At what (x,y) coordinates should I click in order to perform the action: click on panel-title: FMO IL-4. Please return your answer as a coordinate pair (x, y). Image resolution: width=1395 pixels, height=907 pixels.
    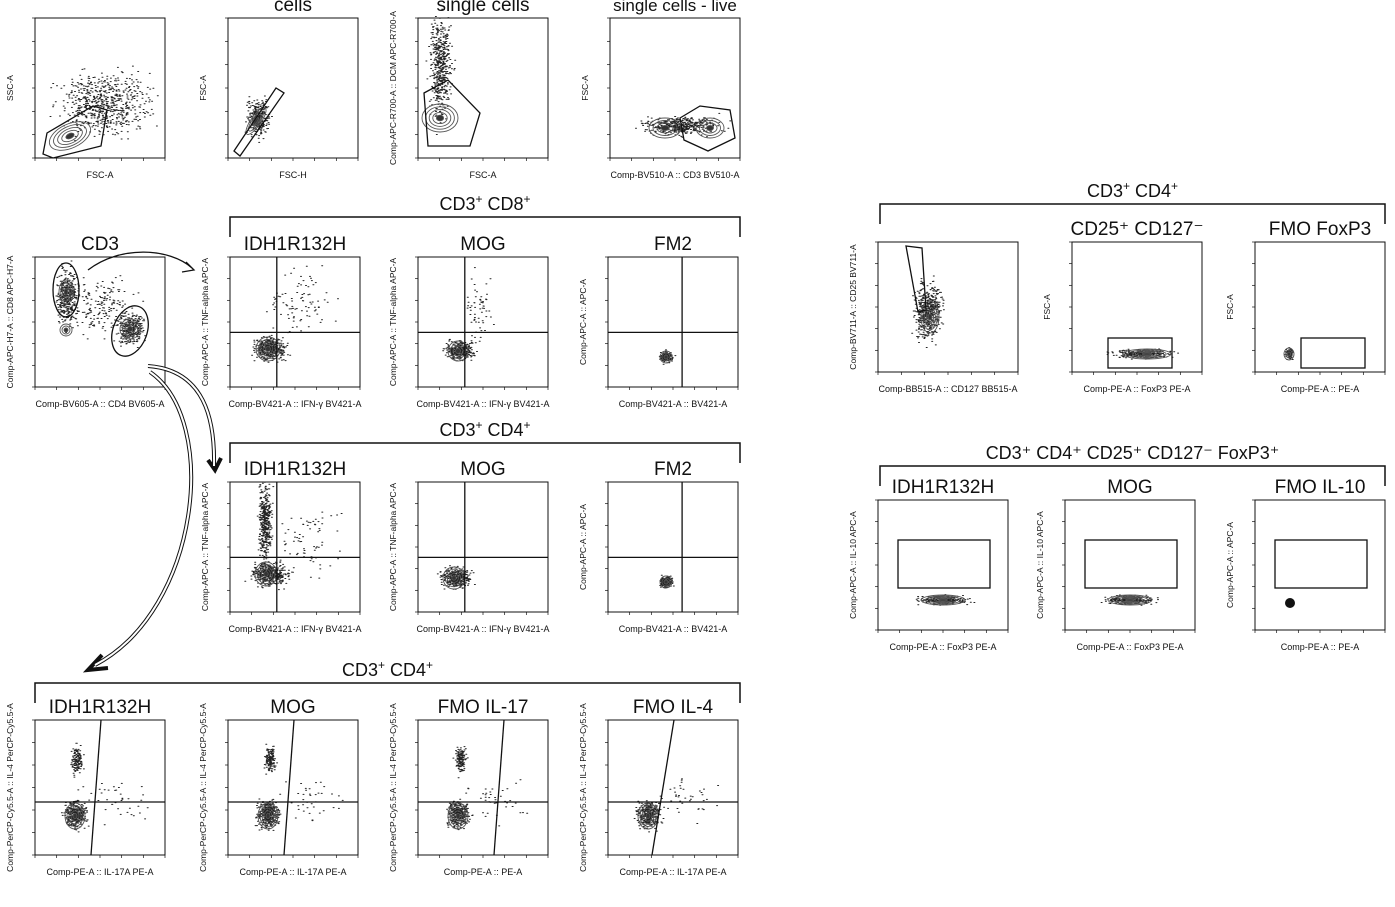
    Looking at the image, I should click on (673, 707).